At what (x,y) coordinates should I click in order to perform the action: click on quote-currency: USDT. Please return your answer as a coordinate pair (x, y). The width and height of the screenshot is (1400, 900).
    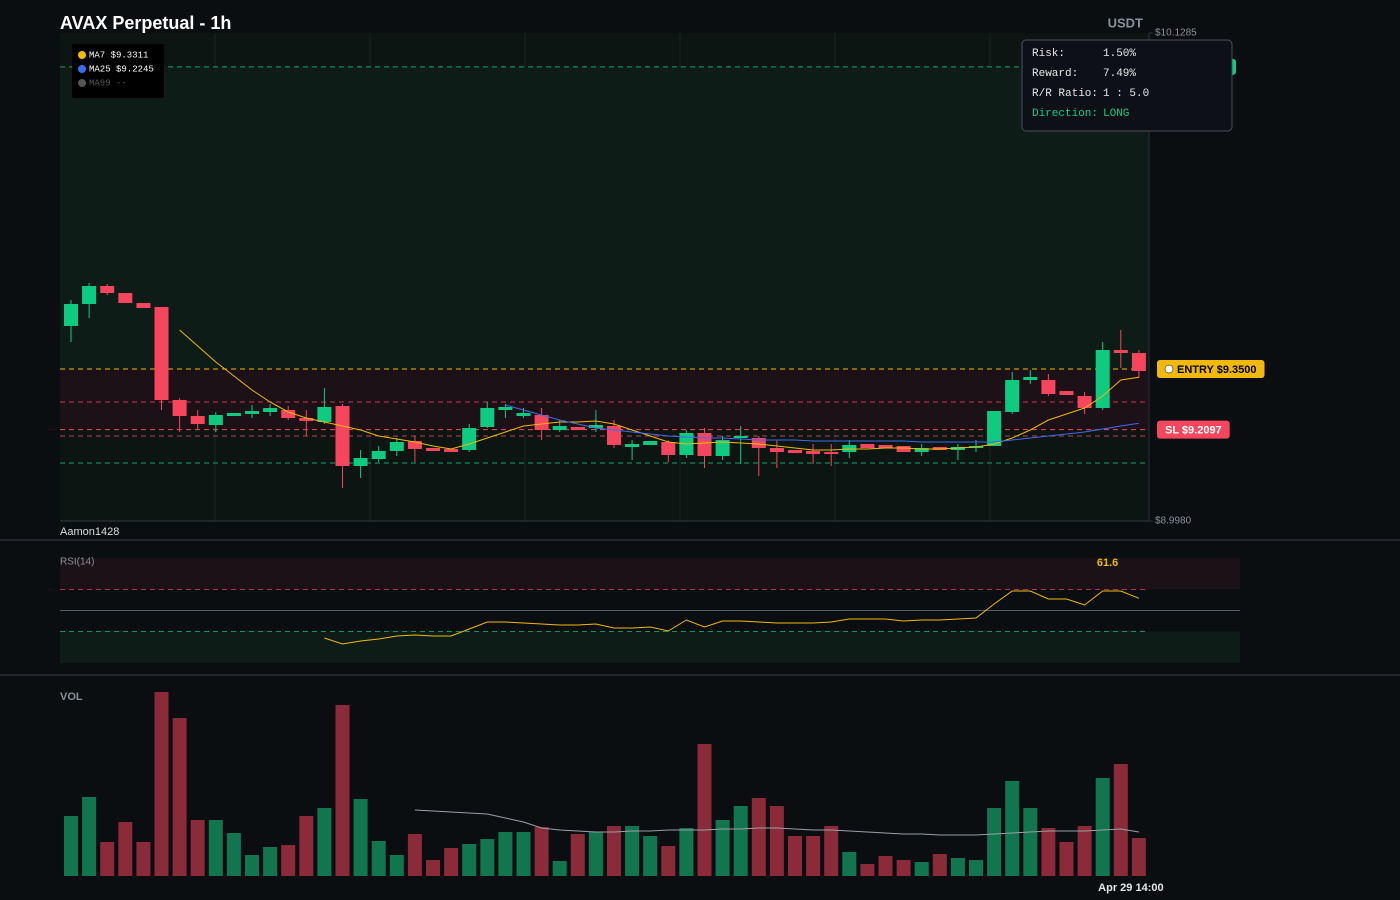
    Looking at the image, I should click on (1125, 22).